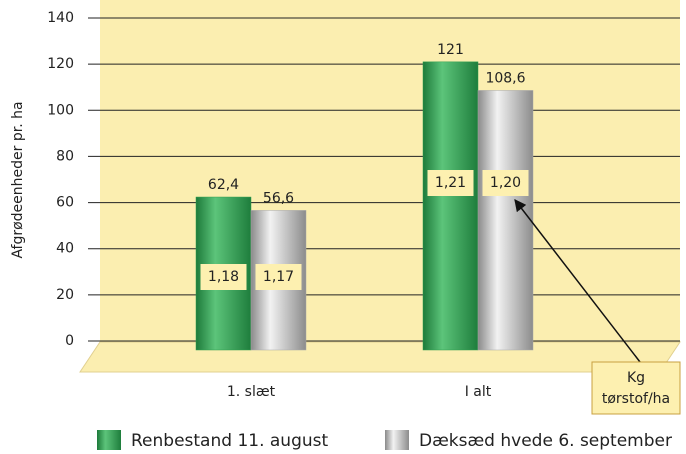  I want to click on value-label: 62,4, so click(223, 185).